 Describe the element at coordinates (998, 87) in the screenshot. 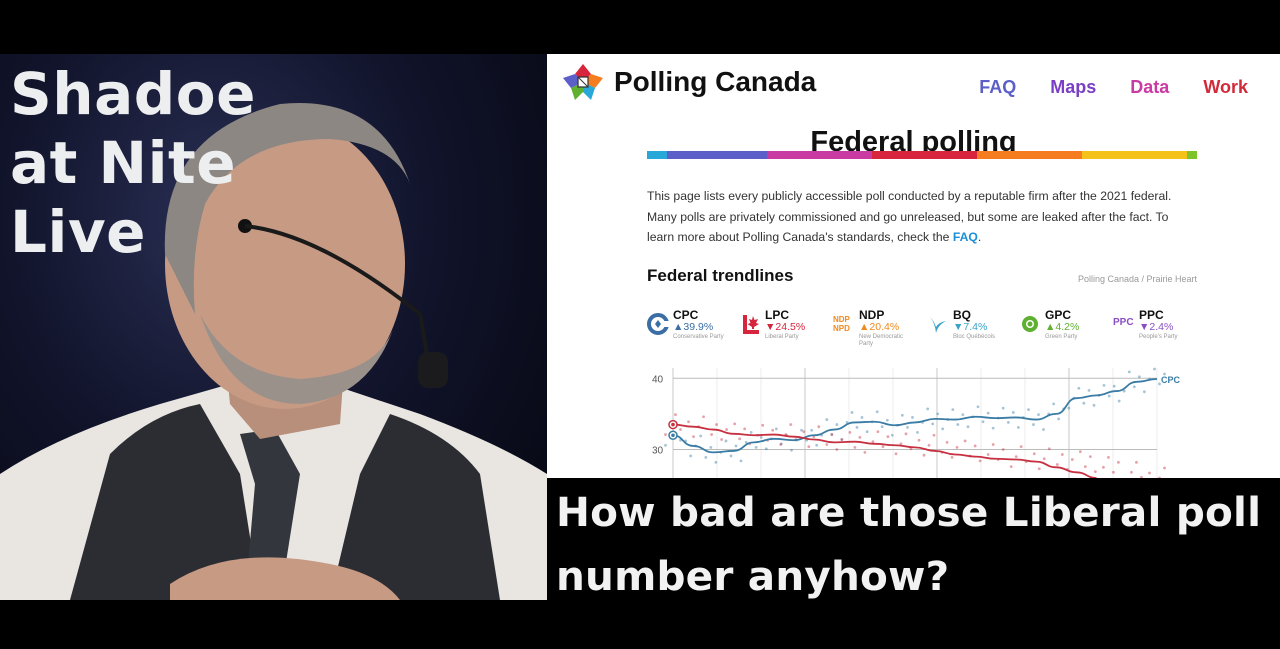

I see `nav-faq: FAQ` at that location.